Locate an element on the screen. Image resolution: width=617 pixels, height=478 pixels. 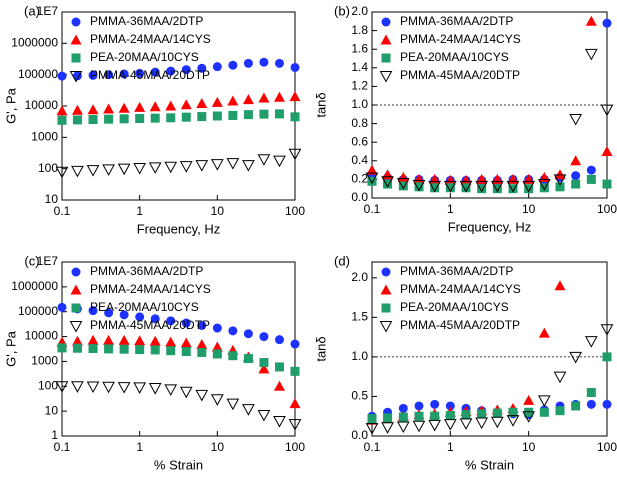
y-tick-label: 1000000 is located at coordinates (34, 43).